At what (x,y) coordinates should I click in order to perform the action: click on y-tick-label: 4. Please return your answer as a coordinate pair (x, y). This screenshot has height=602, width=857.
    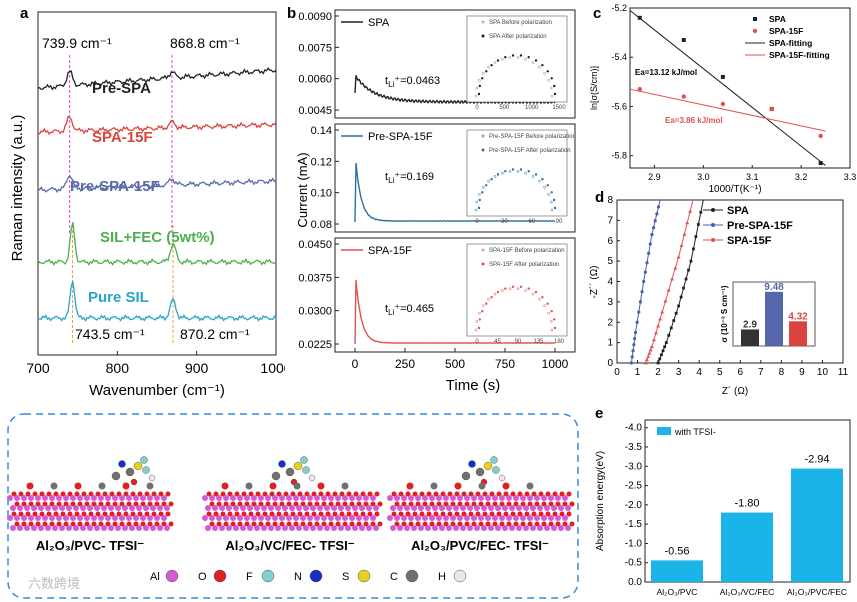
    Looking at the image, I should click on (610, 282).